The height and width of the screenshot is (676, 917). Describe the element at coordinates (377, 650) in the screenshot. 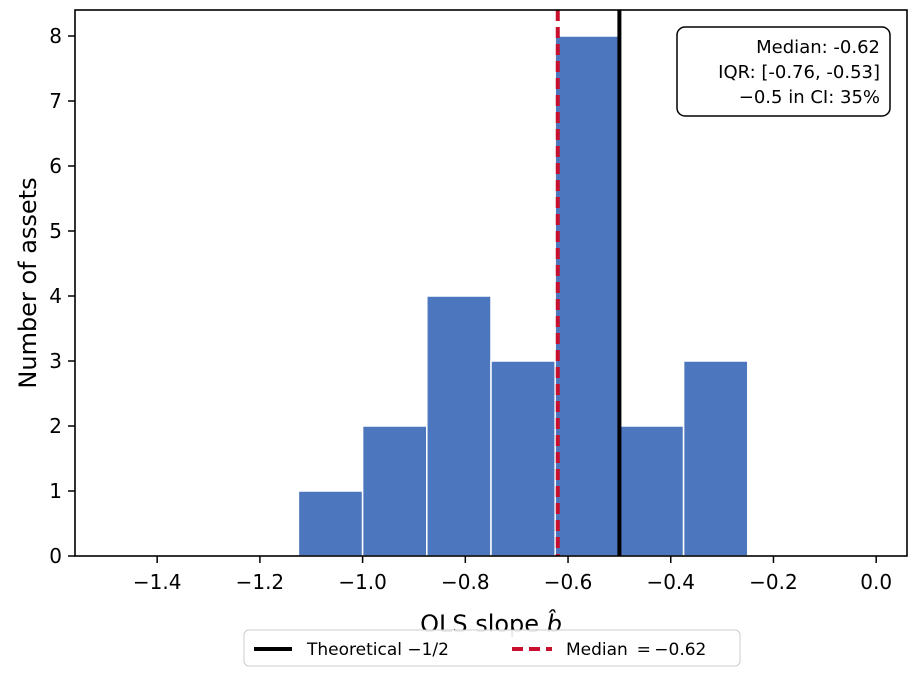

I see `legend-label-theoretical: Theoretical −1/2` at that location.